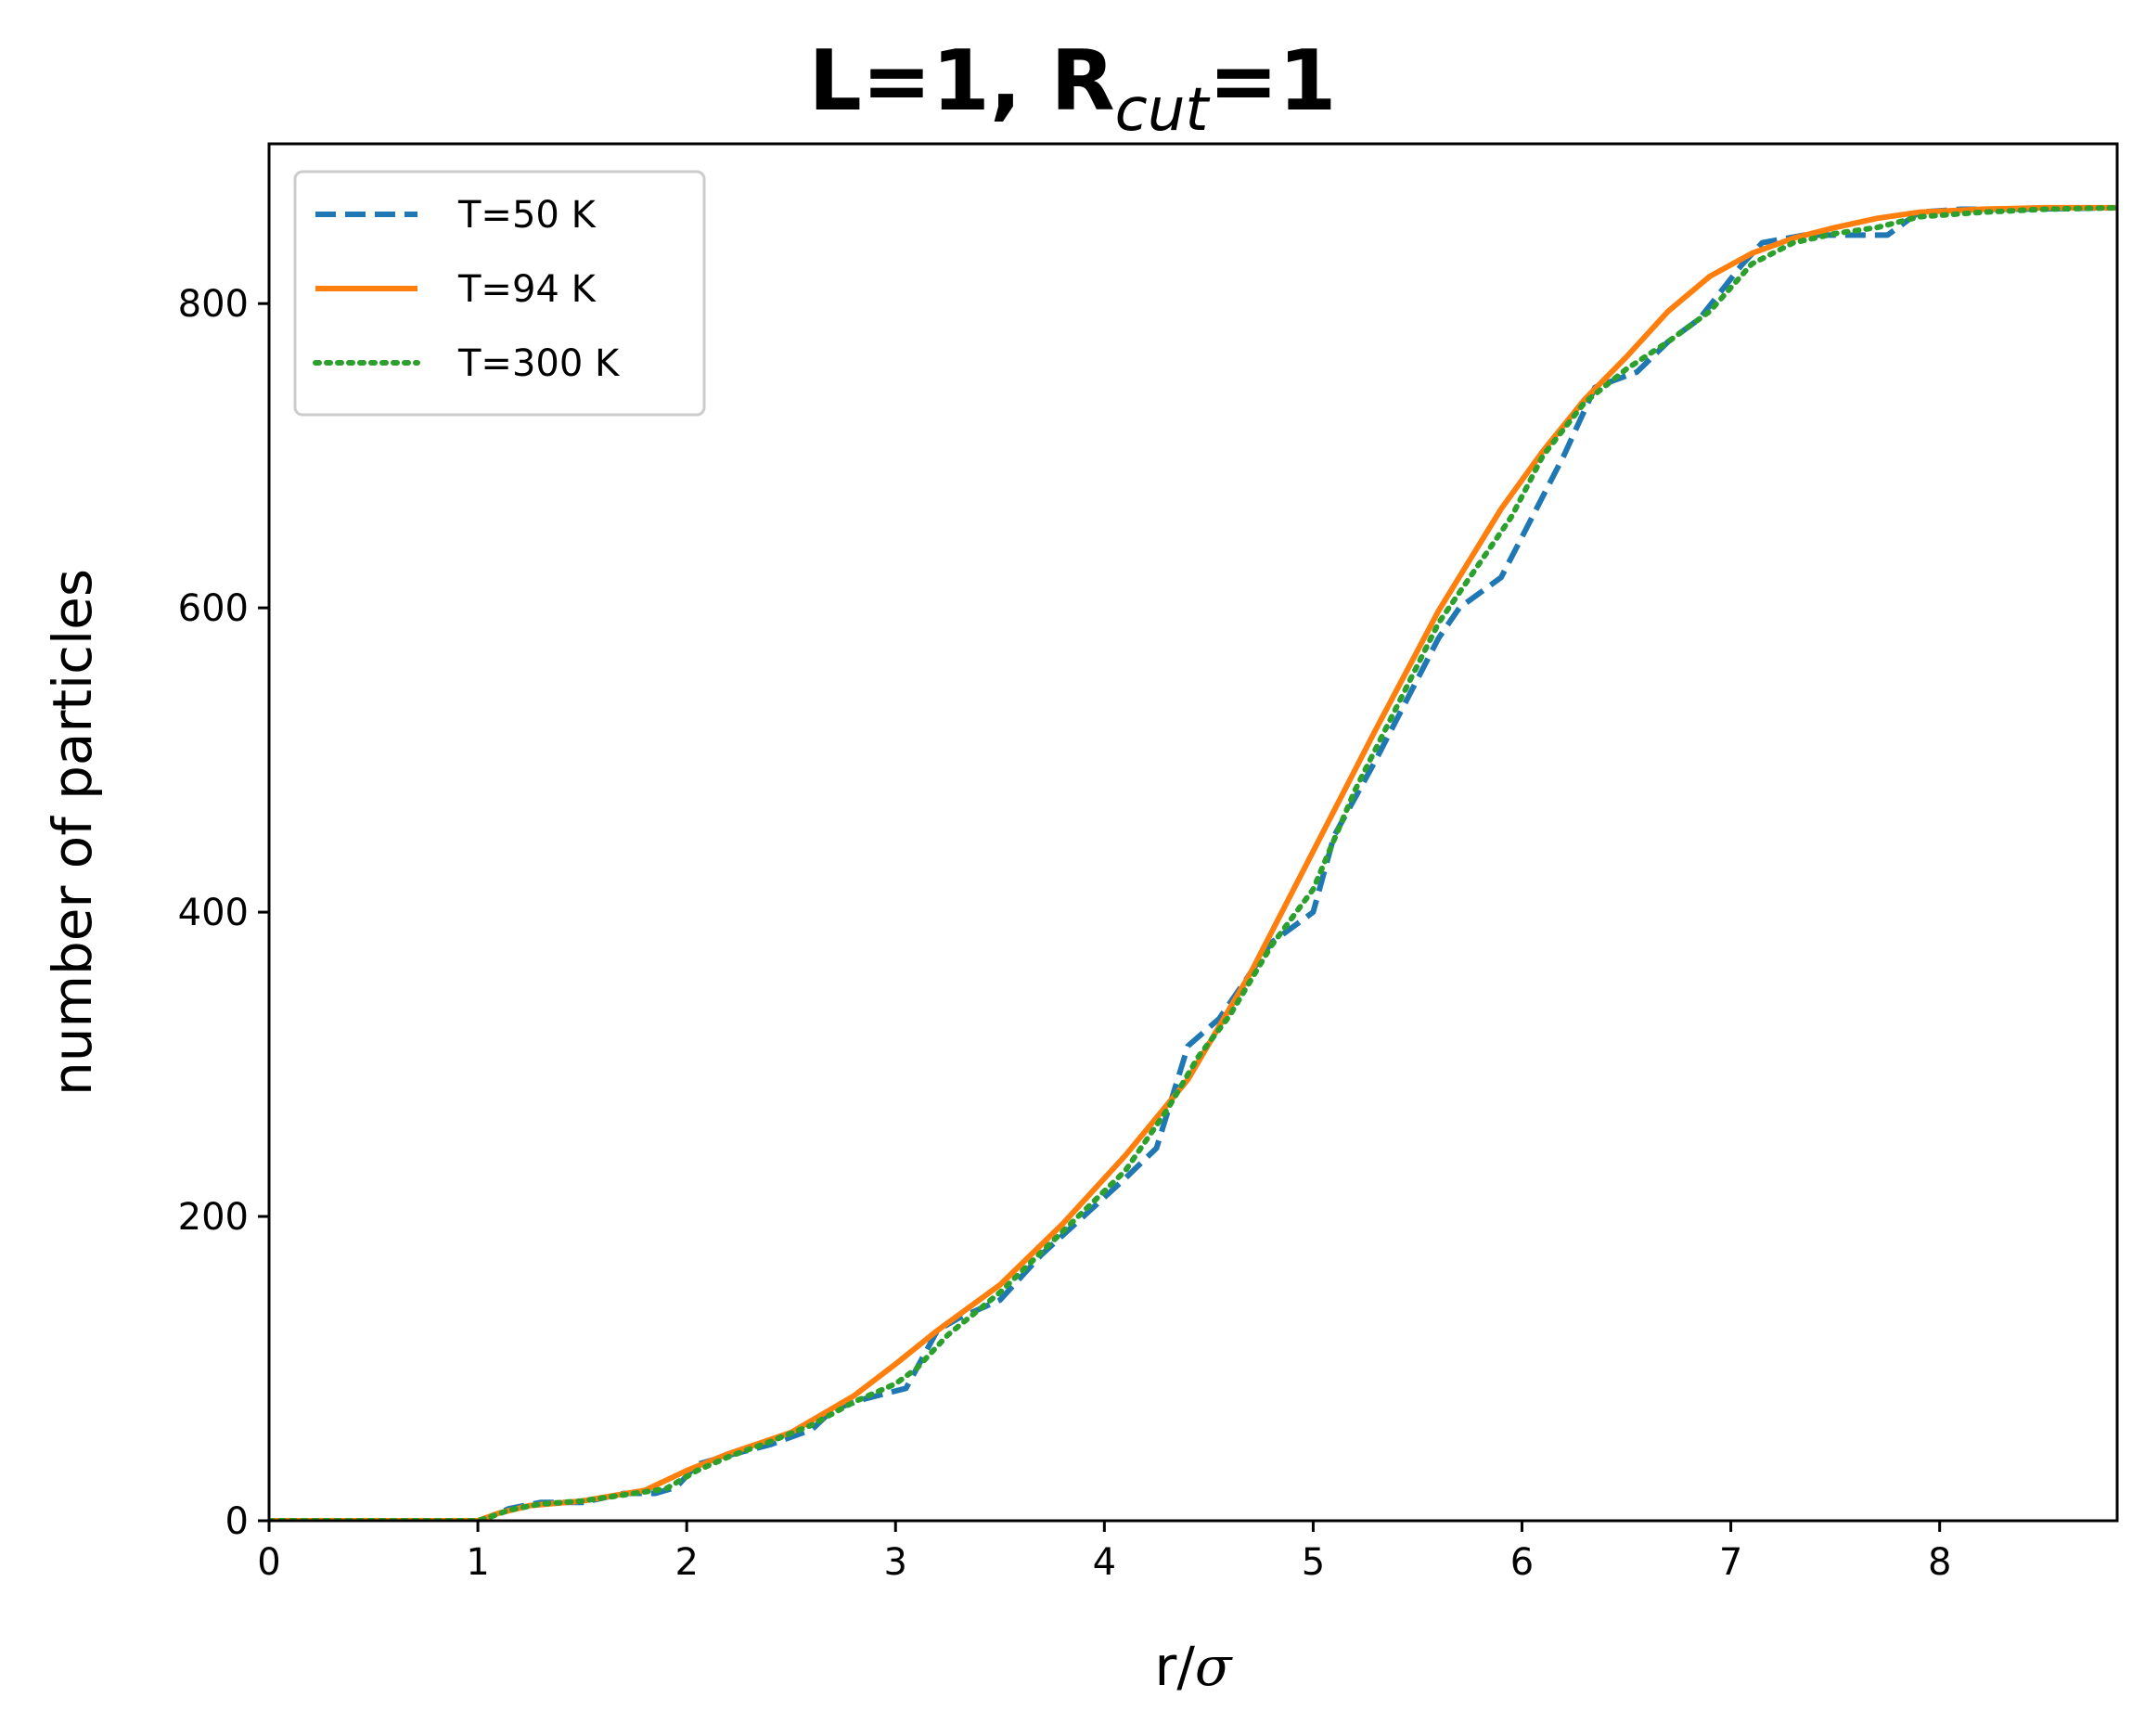 The width and height of the screenshot is (2145, 1736). I want to click on chart-title-main: L=1, R, so click(961, 81).